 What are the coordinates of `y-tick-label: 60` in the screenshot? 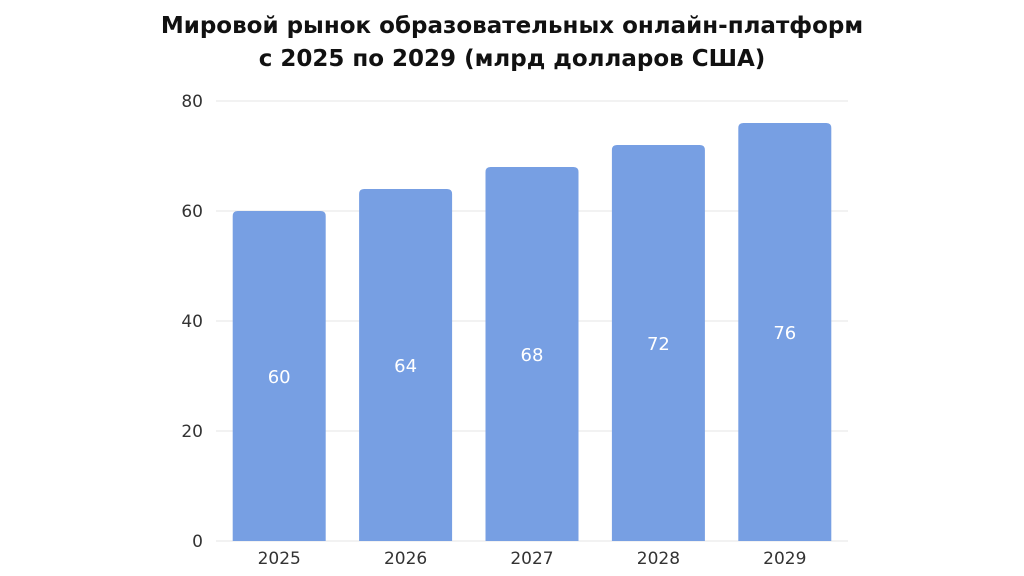 It's located at (192, 212).